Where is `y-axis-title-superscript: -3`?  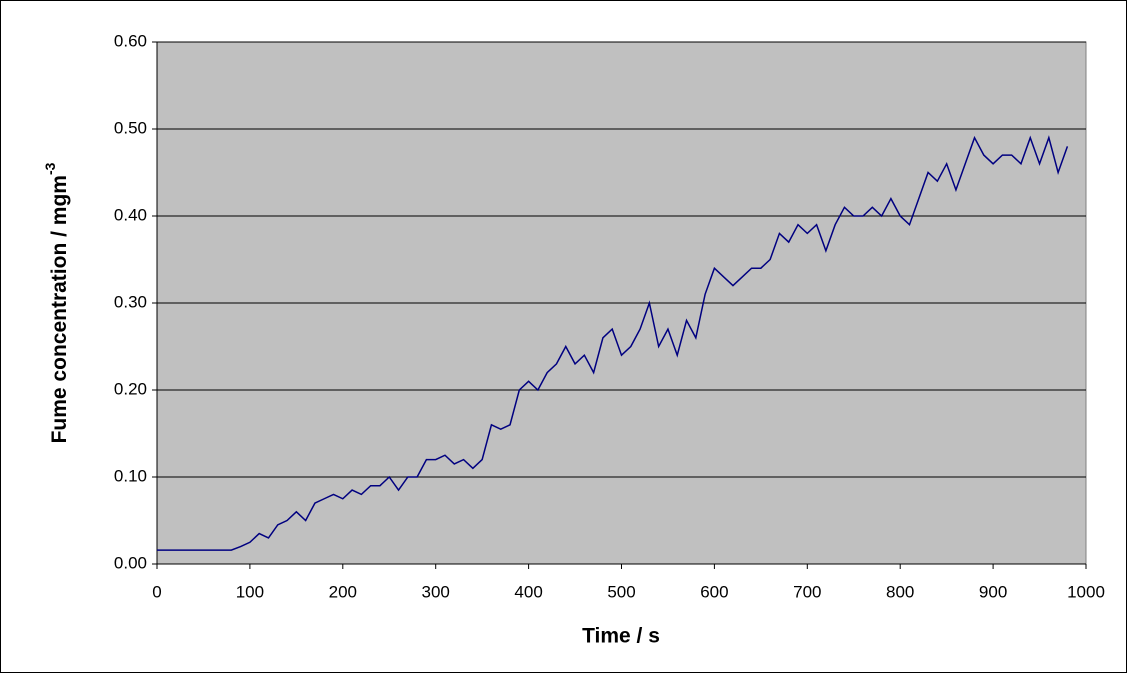
y-axis-title-superscript: -3 is located at coordinates (50, 168).